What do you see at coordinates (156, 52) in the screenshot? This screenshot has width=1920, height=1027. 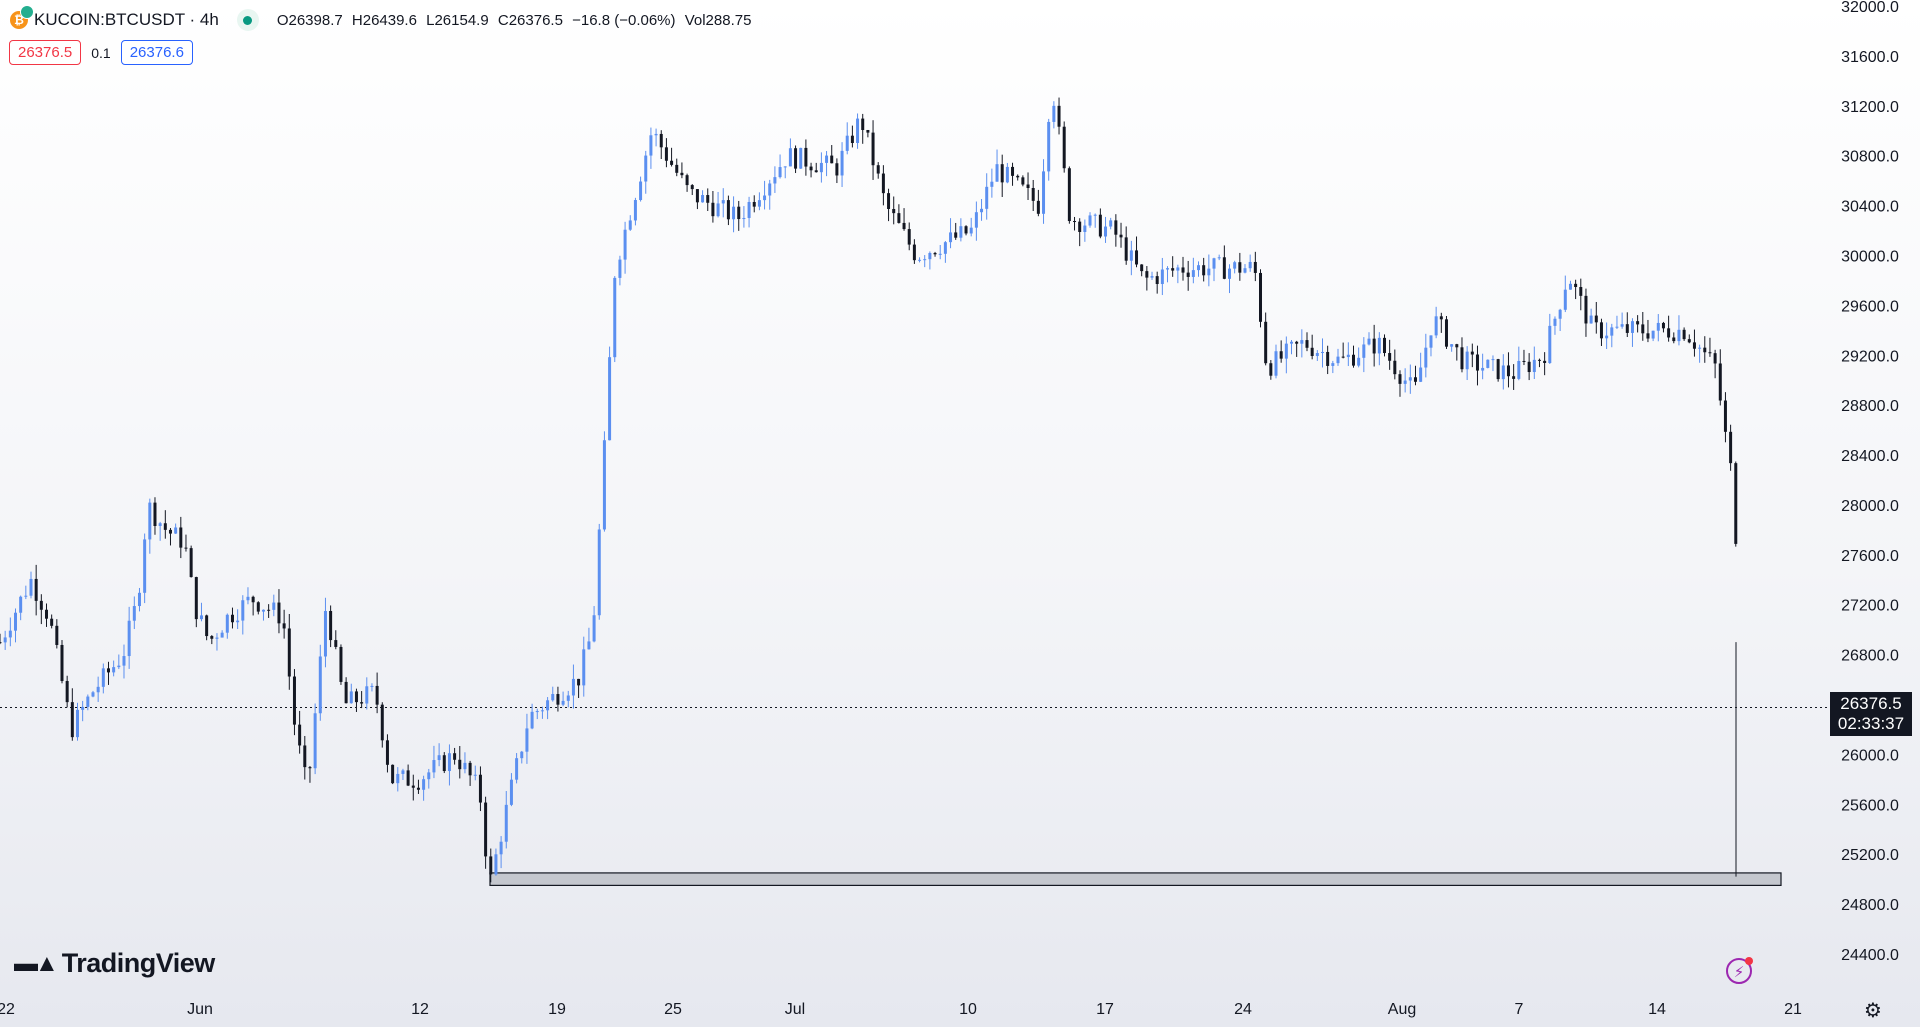 I see `buy-button: 26376.6` at bounding box center [156, 52].